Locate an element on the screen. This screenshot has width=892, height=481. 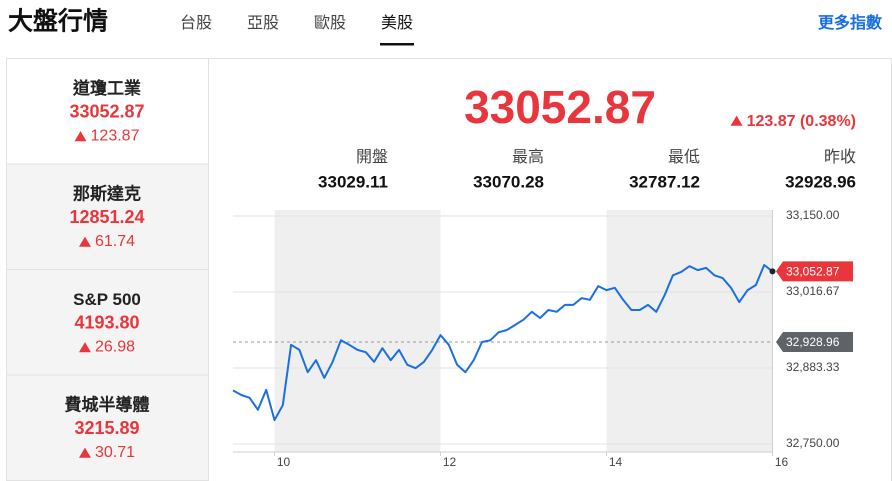
y-tick-label: 32,883.33 is located at coordinates (813, 367).